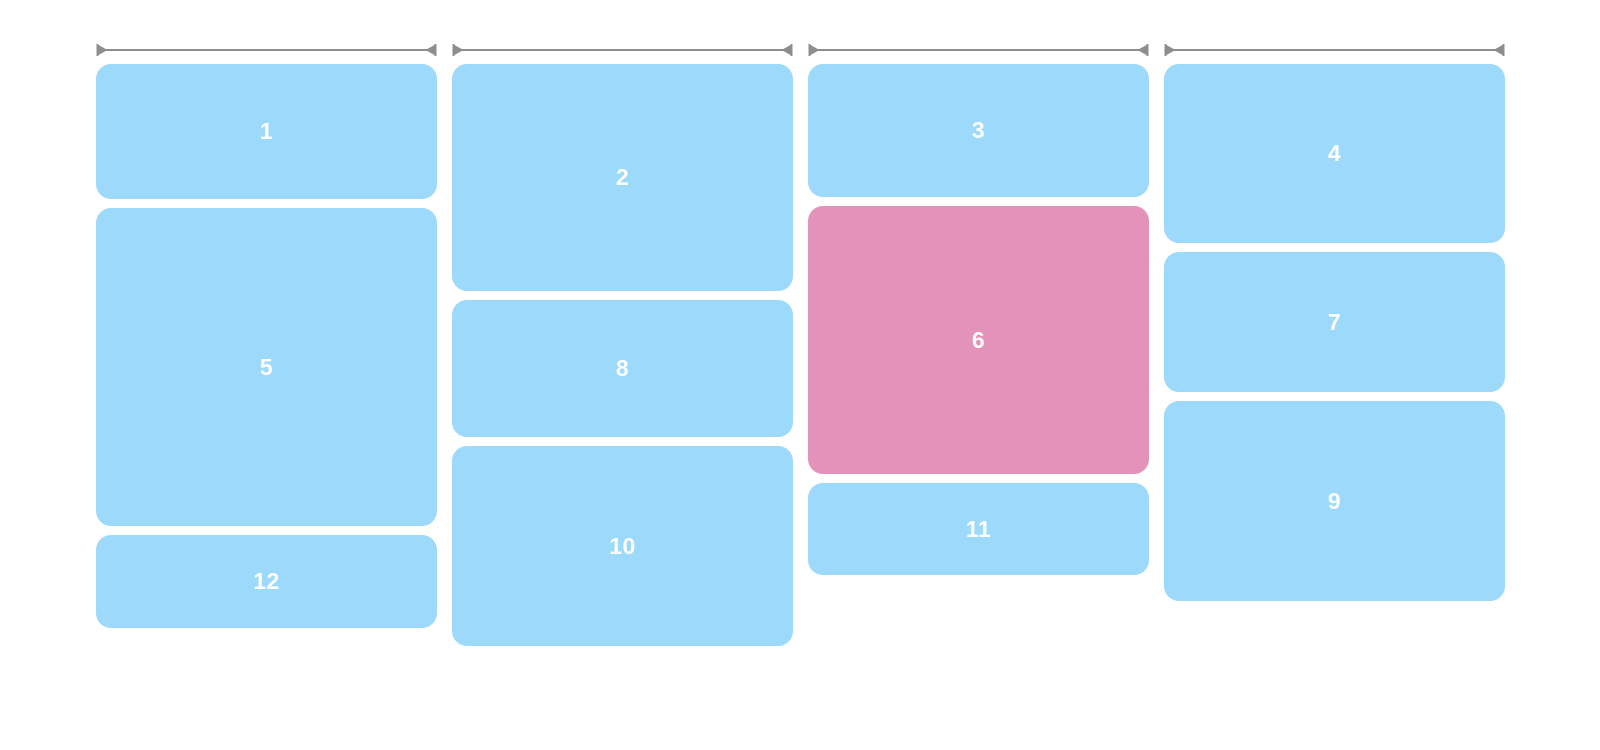  I want to click on card-6: 6, so click(978, 340).